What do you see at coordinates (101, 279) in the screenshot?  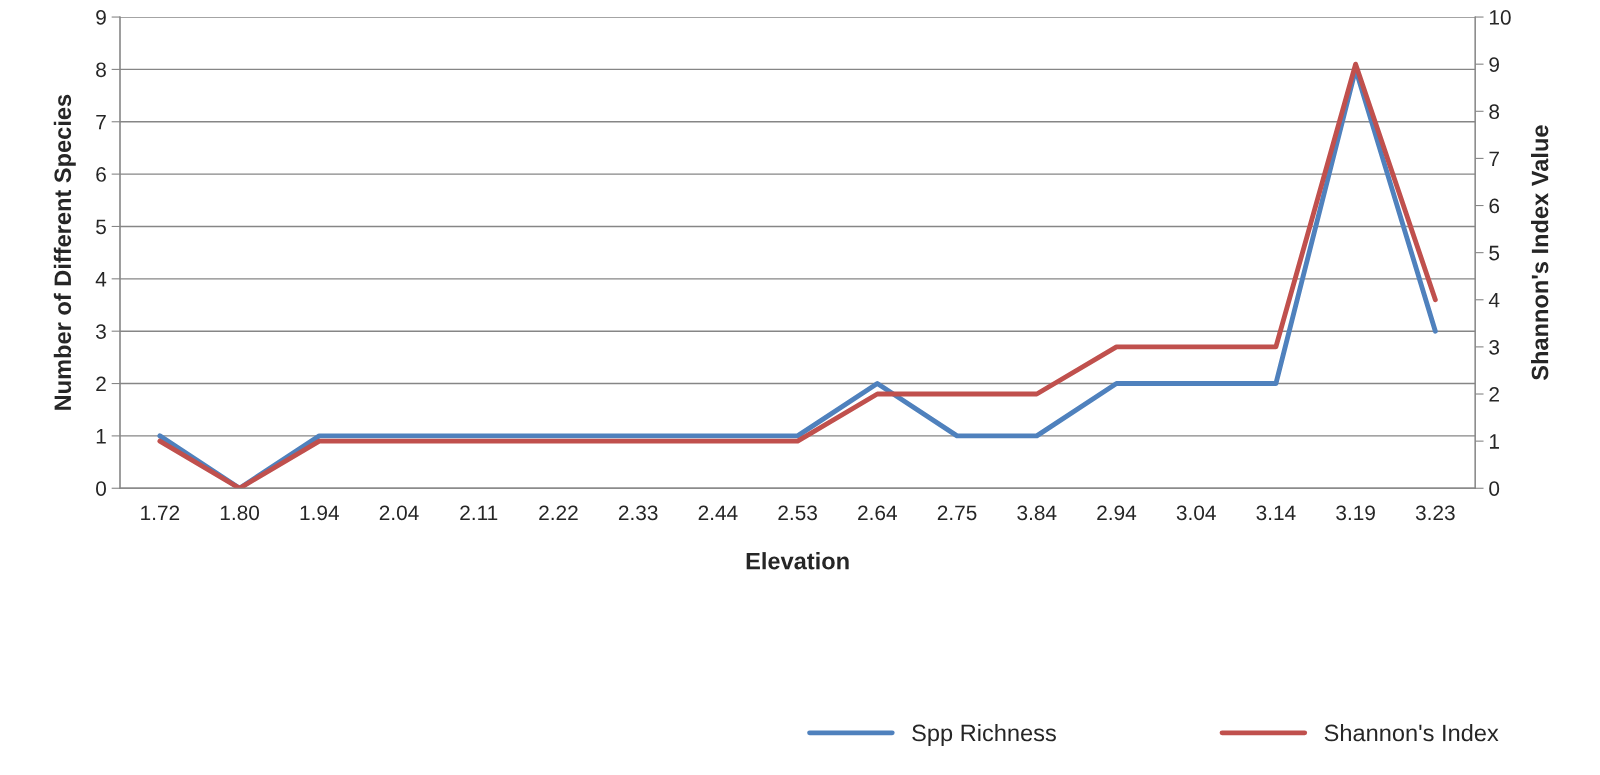 I see `y-tick-label: 4` at bounding box center [101, 279].